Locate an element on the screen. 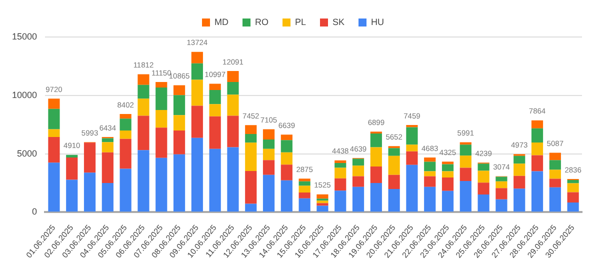  legend-label: MD is located at coordinates (221, 21).